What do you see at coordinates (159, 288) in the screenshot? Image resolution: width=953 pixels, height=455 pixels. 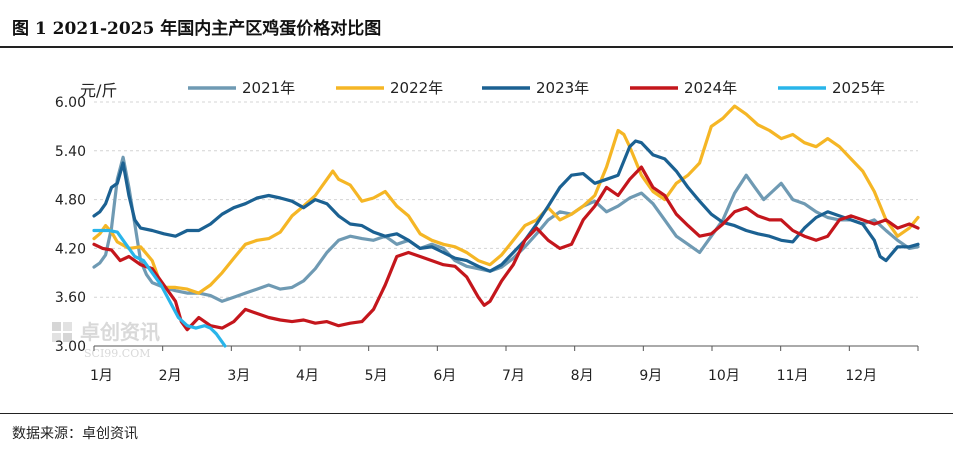 I see `series-line` at bounding box center [159, 288].